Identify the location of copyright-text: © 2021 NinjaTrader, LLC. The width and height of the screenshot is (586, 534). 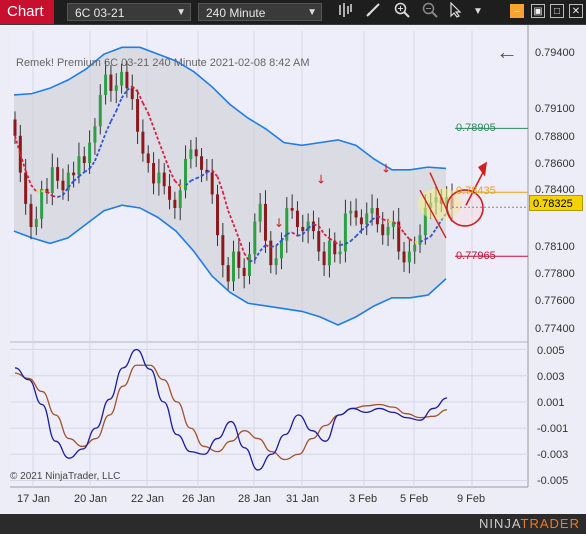
(65, 476).